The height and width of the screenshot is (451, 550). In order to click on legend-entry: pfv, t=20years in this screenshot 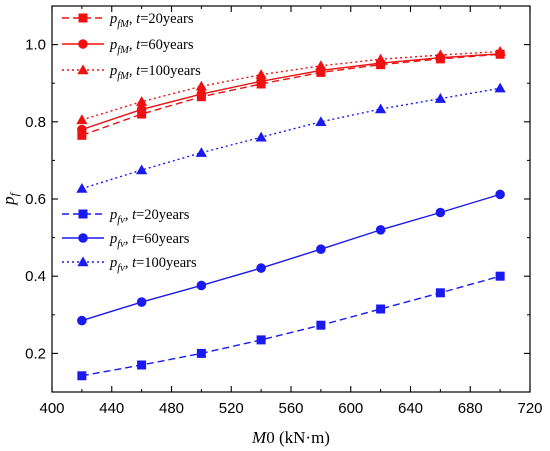, I will do `click(126, 216)`.